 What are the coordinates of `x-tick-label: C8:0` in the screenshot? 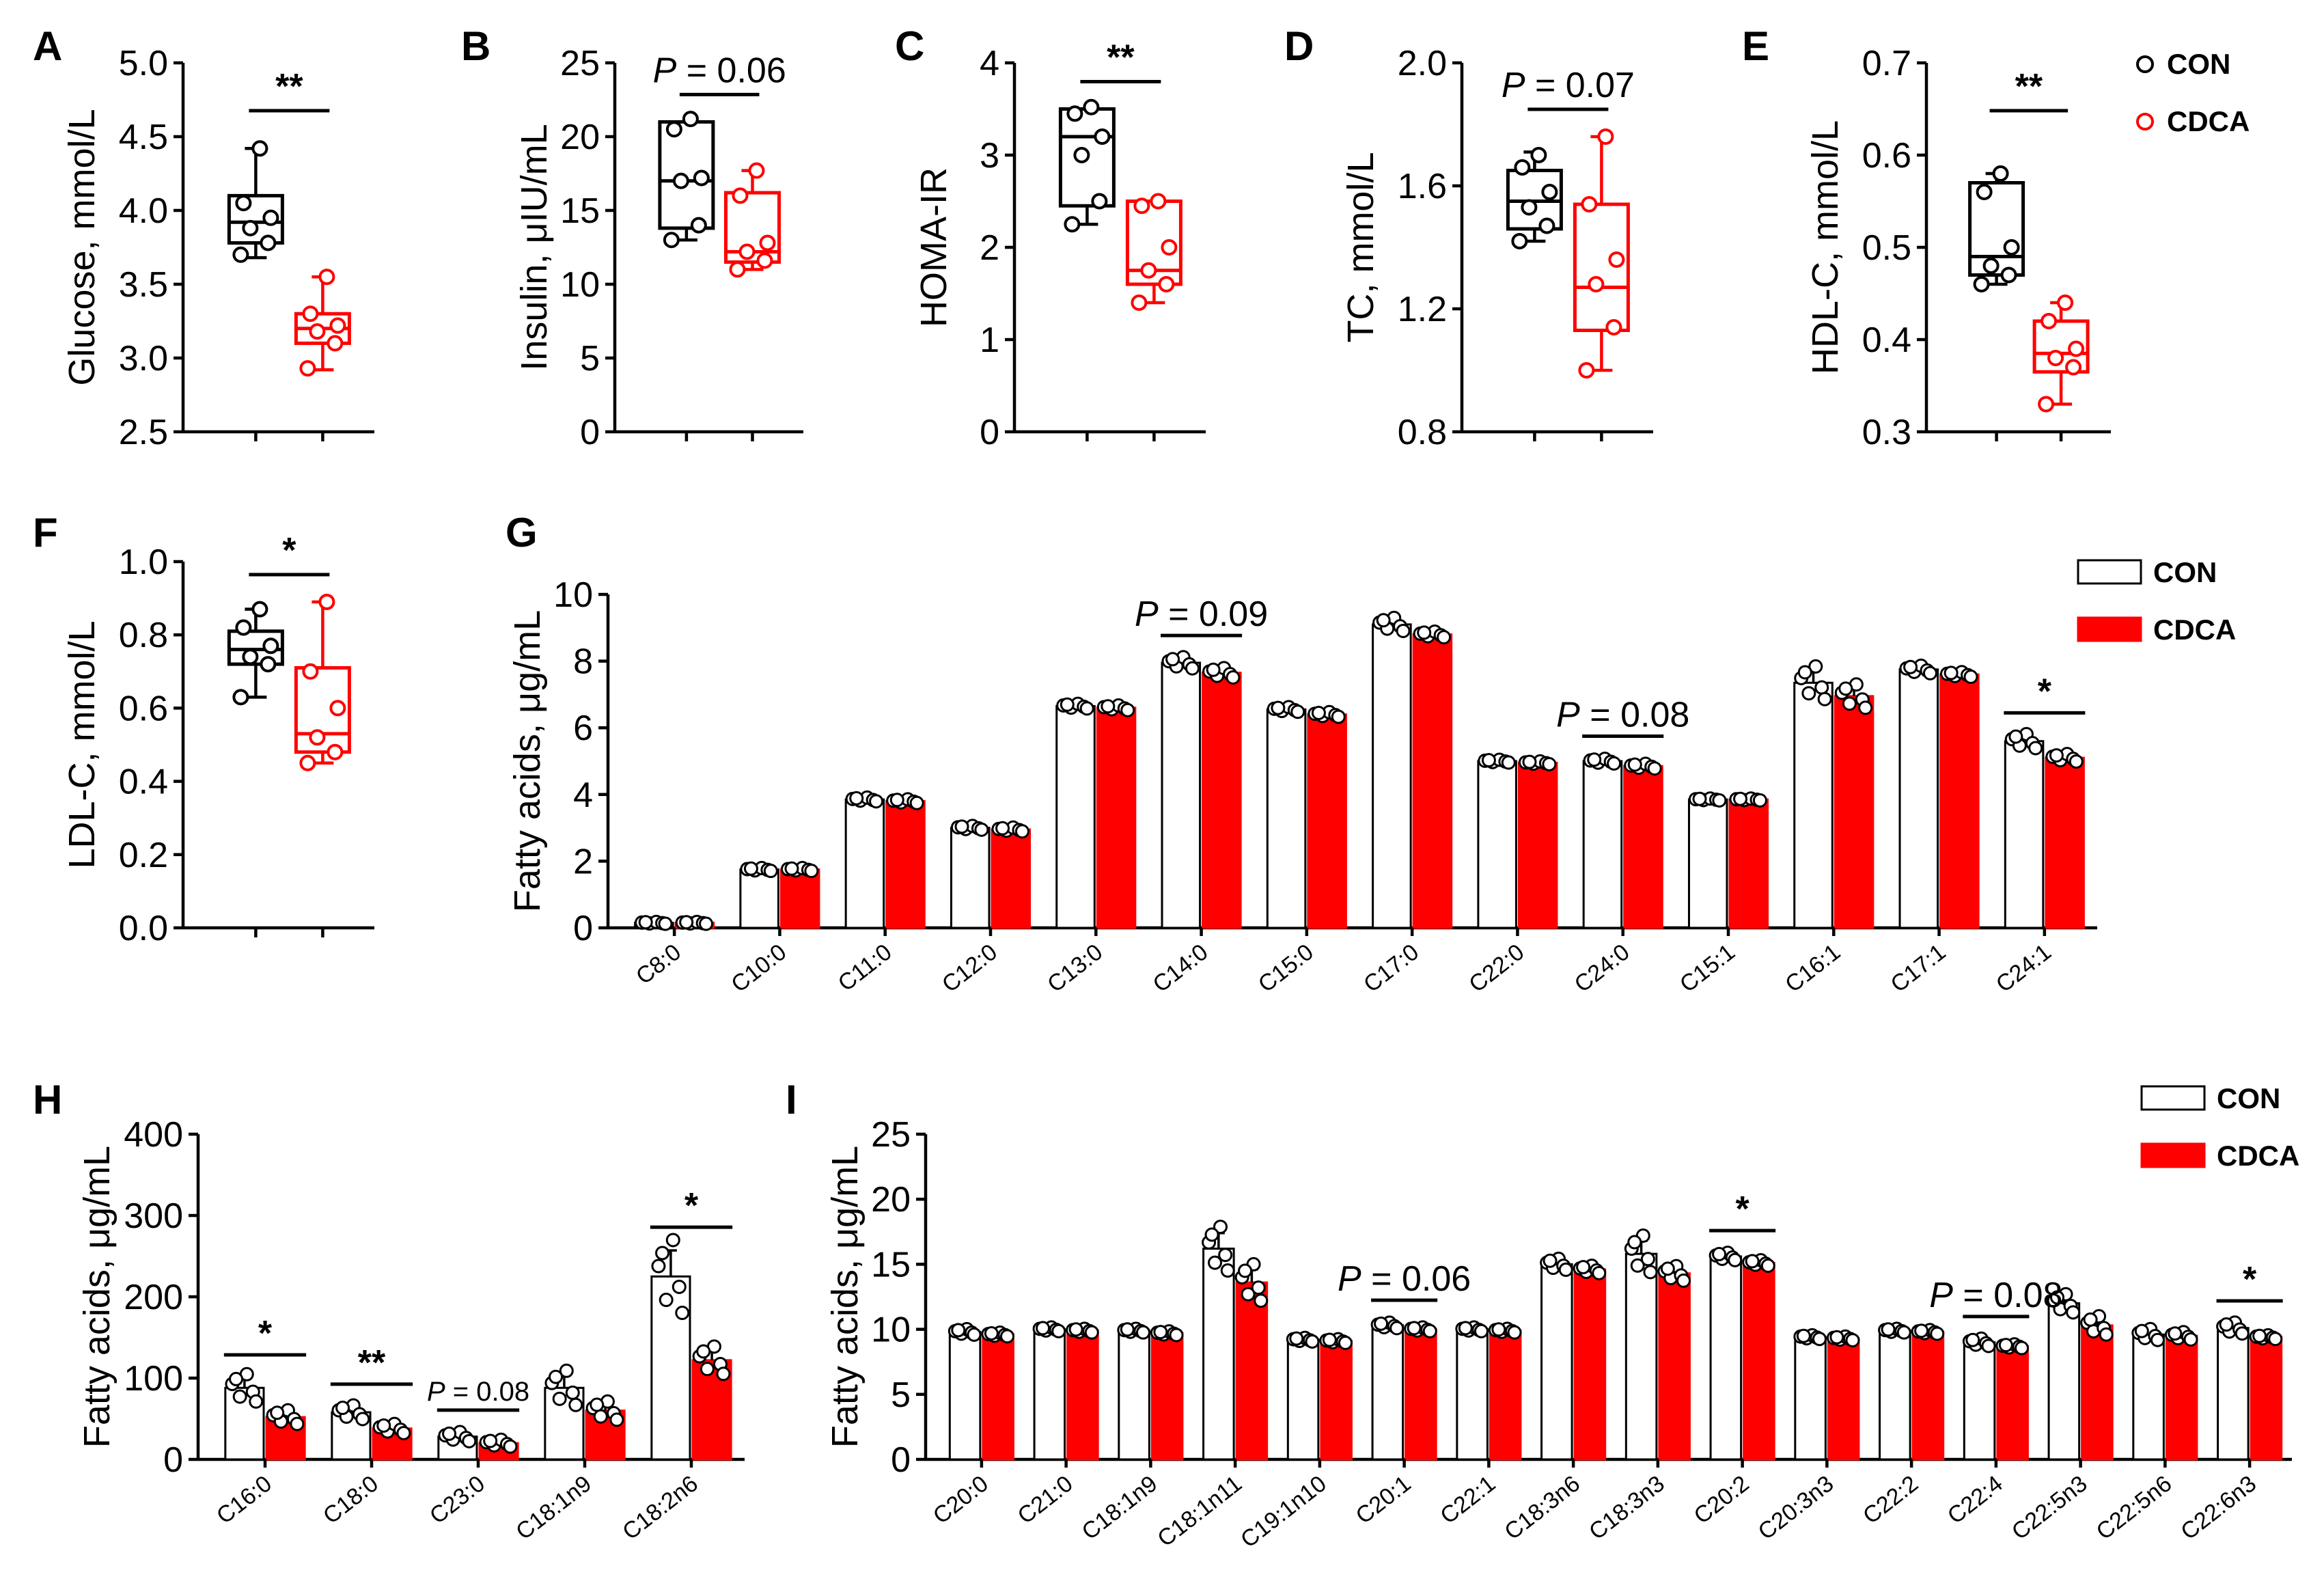 It's located at (658, 964).